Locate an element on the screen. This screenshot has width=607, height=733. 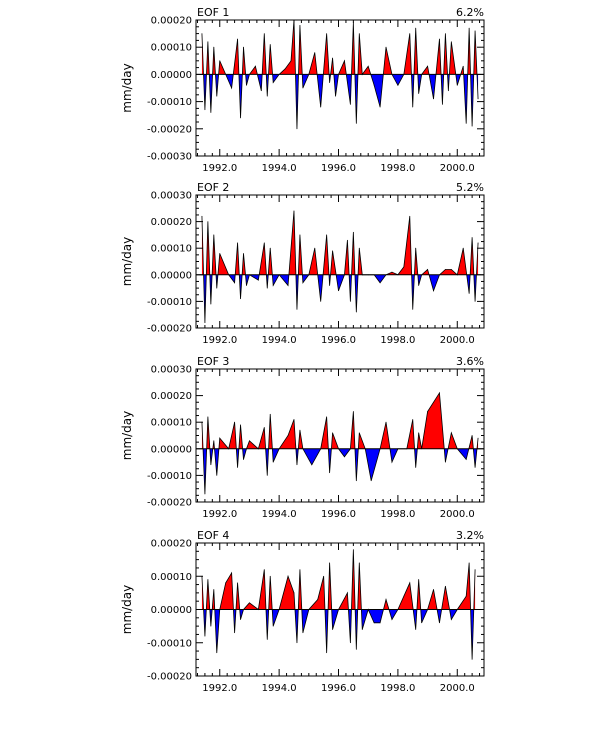
panel-title: EOF 3 is located at coordinates (213, 361).